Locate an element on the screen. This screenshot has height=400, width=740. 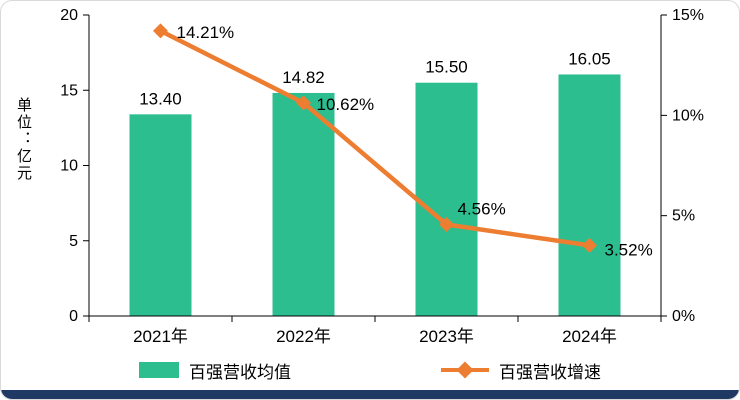
x-axis-category-label: 2024年 is located at coordinates (589, 336).